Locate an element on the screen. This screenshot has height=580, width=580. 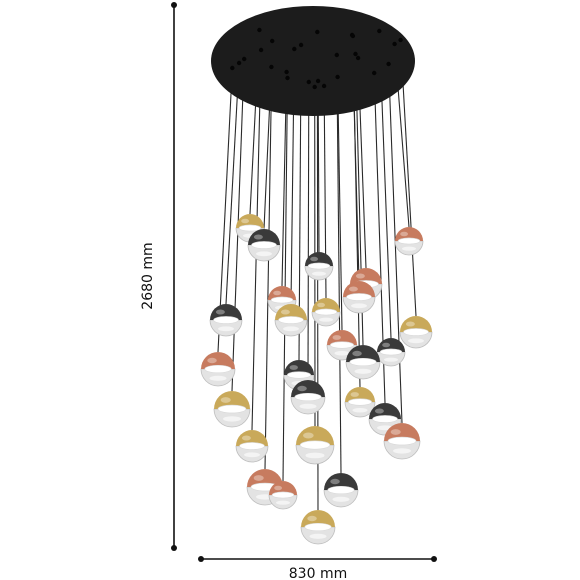
height-label: 2680 mm is located at coordinates (148, 275).